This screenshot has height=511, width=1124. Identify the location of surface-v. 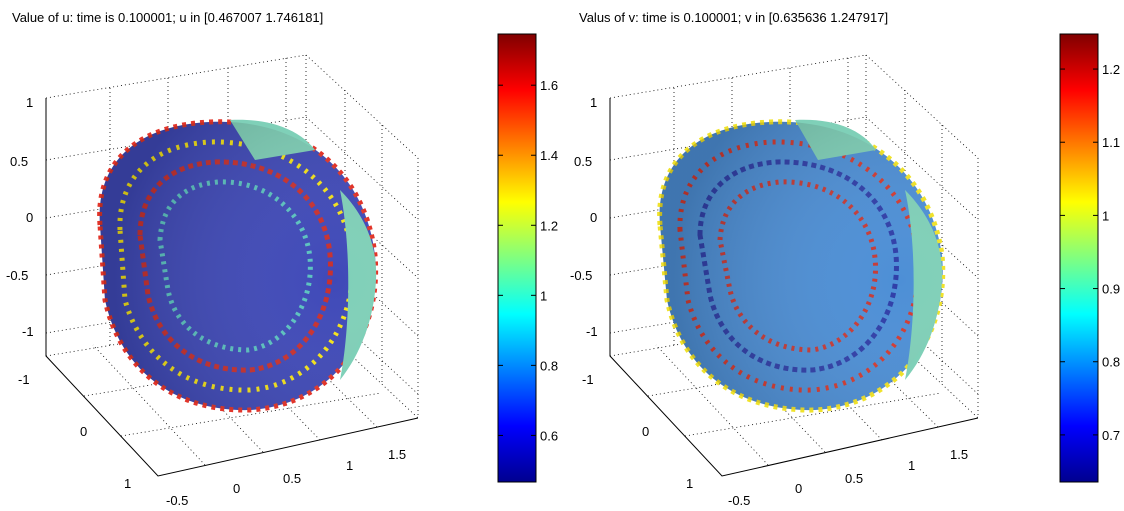
(801, 266).